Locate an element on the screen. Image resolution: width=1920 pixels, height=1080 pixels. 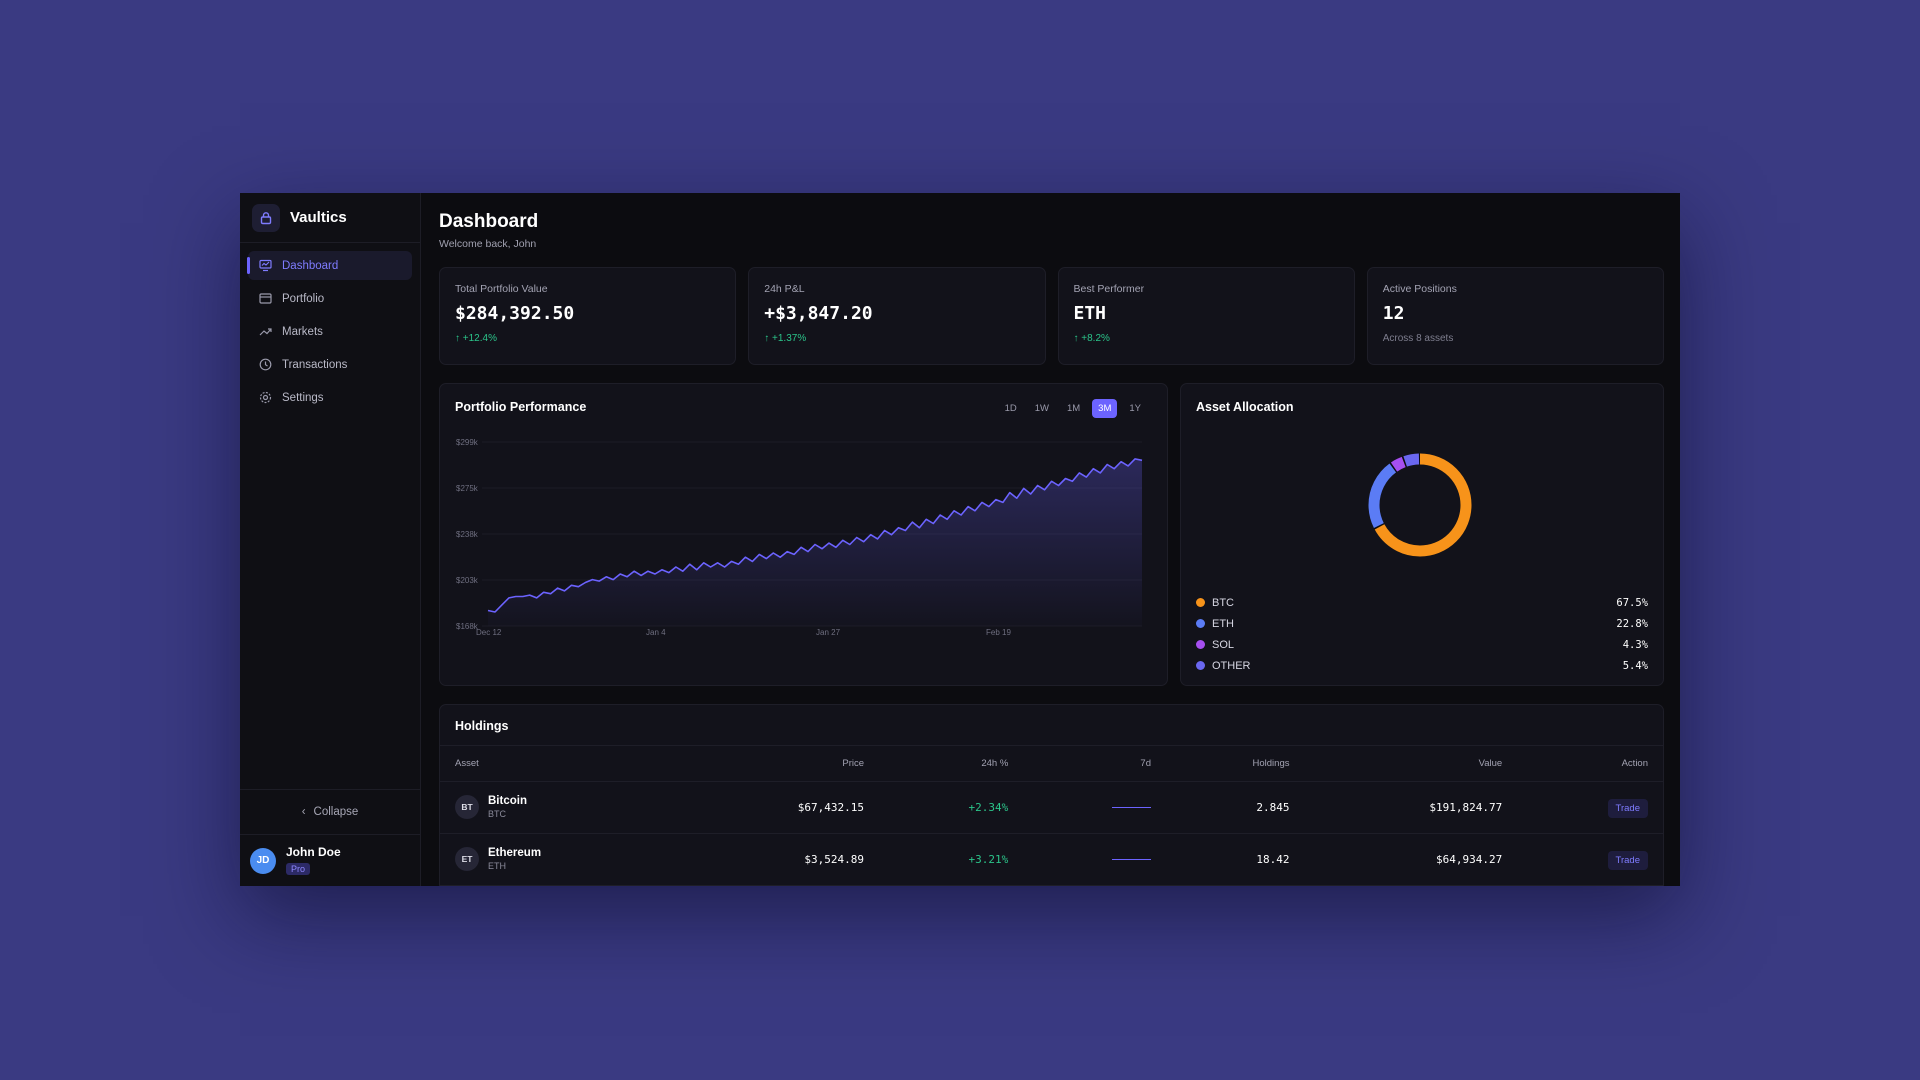
chevron-left-icon: ‹ is located at coordinates (303, 812).